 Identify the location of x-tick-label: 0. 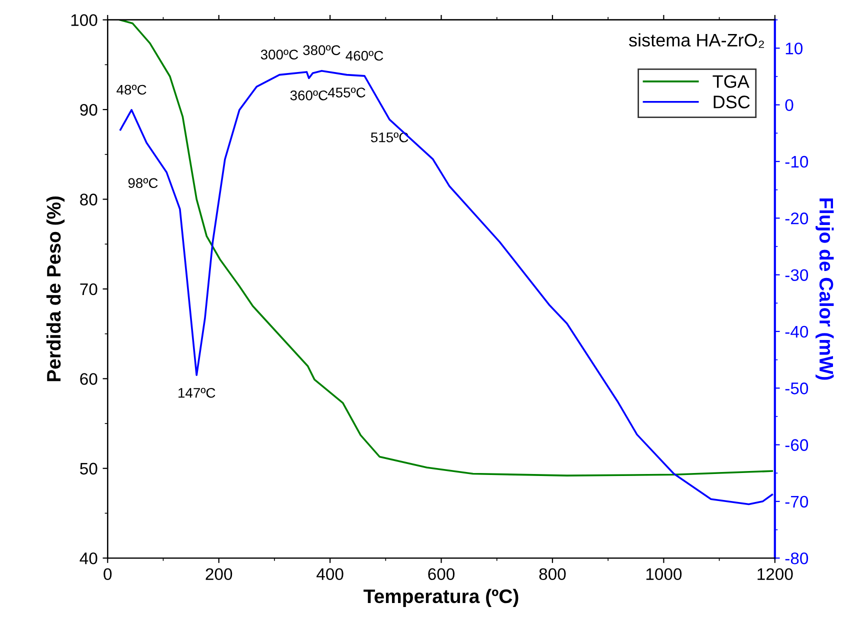
(108, 574).